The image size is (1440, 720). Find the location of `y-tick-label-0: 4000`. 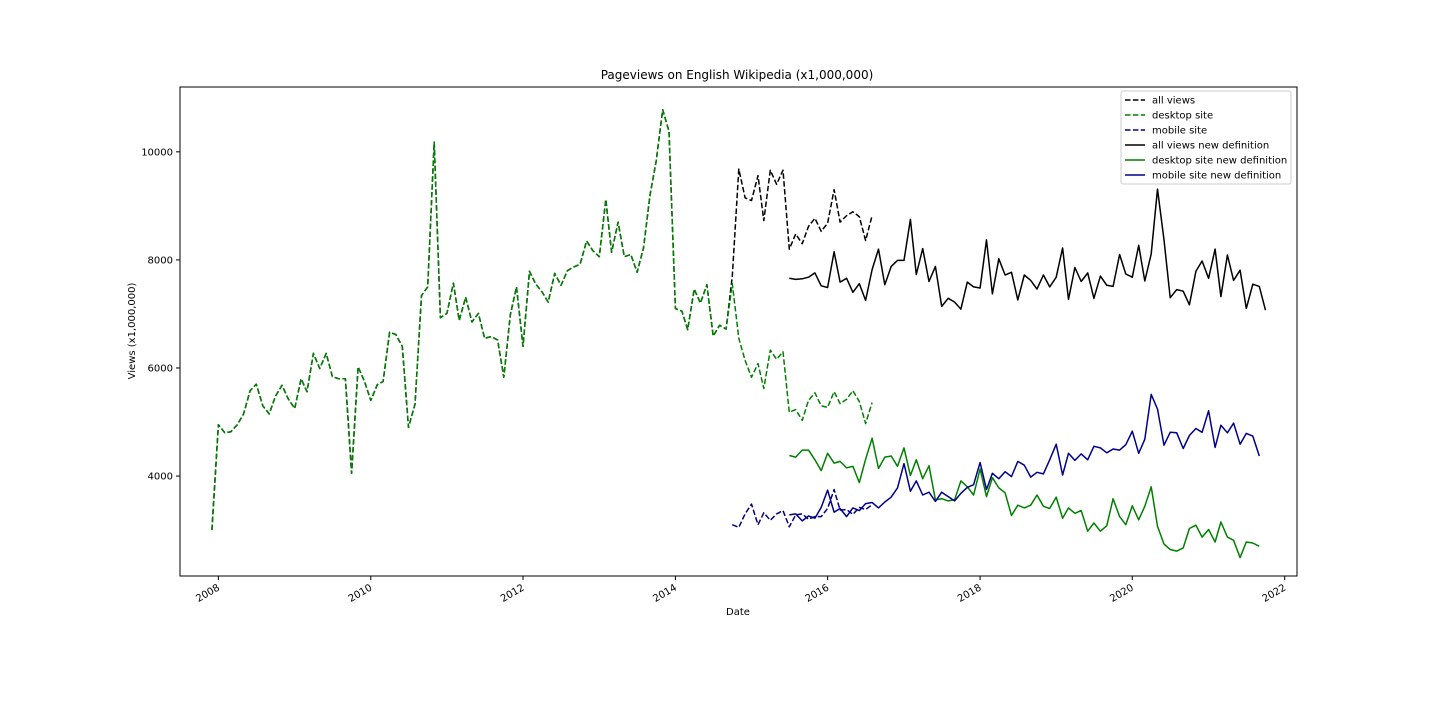

y-tick-label-0: 4000 is located at coordinates (160, 477).